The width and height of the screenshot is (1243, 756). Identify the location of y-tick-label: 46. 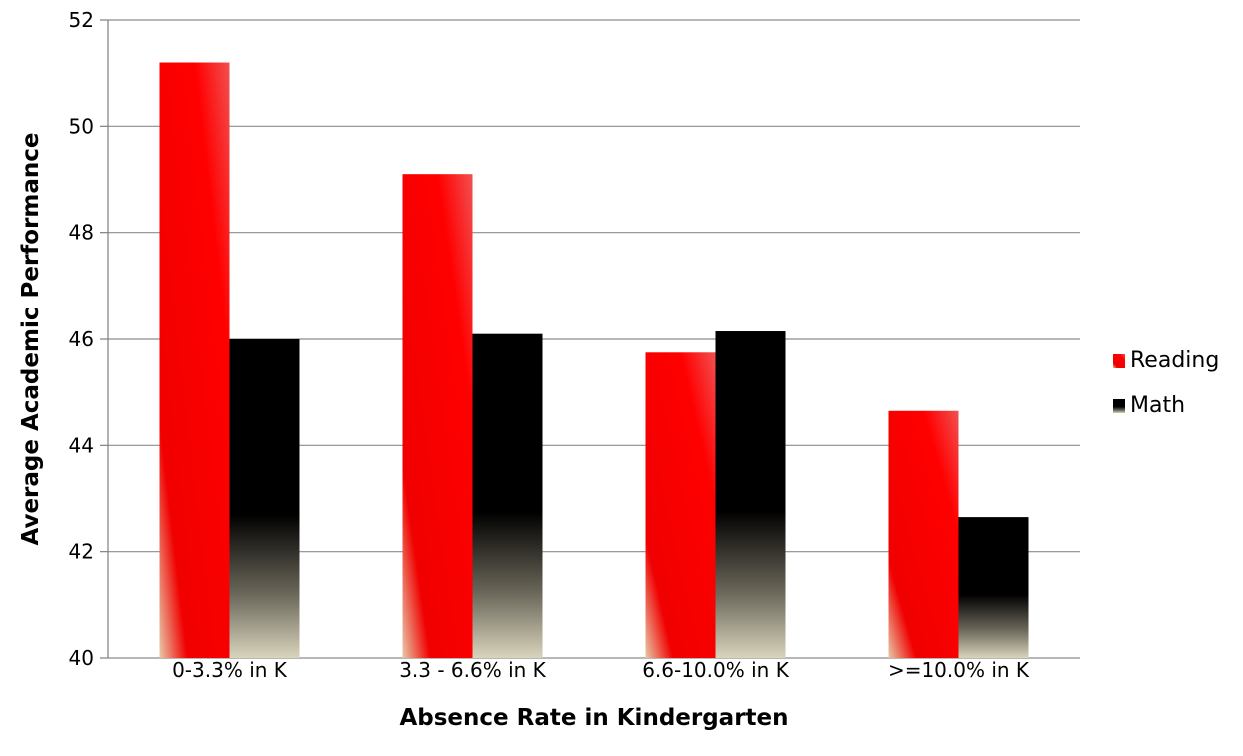
(81, 339).